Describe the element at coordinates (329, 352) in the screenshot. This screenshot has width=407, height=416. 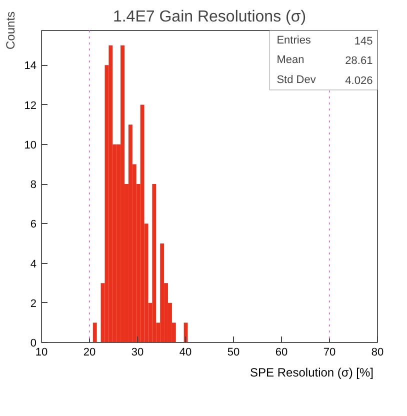
I see `x-tick-label: 70` at that location.